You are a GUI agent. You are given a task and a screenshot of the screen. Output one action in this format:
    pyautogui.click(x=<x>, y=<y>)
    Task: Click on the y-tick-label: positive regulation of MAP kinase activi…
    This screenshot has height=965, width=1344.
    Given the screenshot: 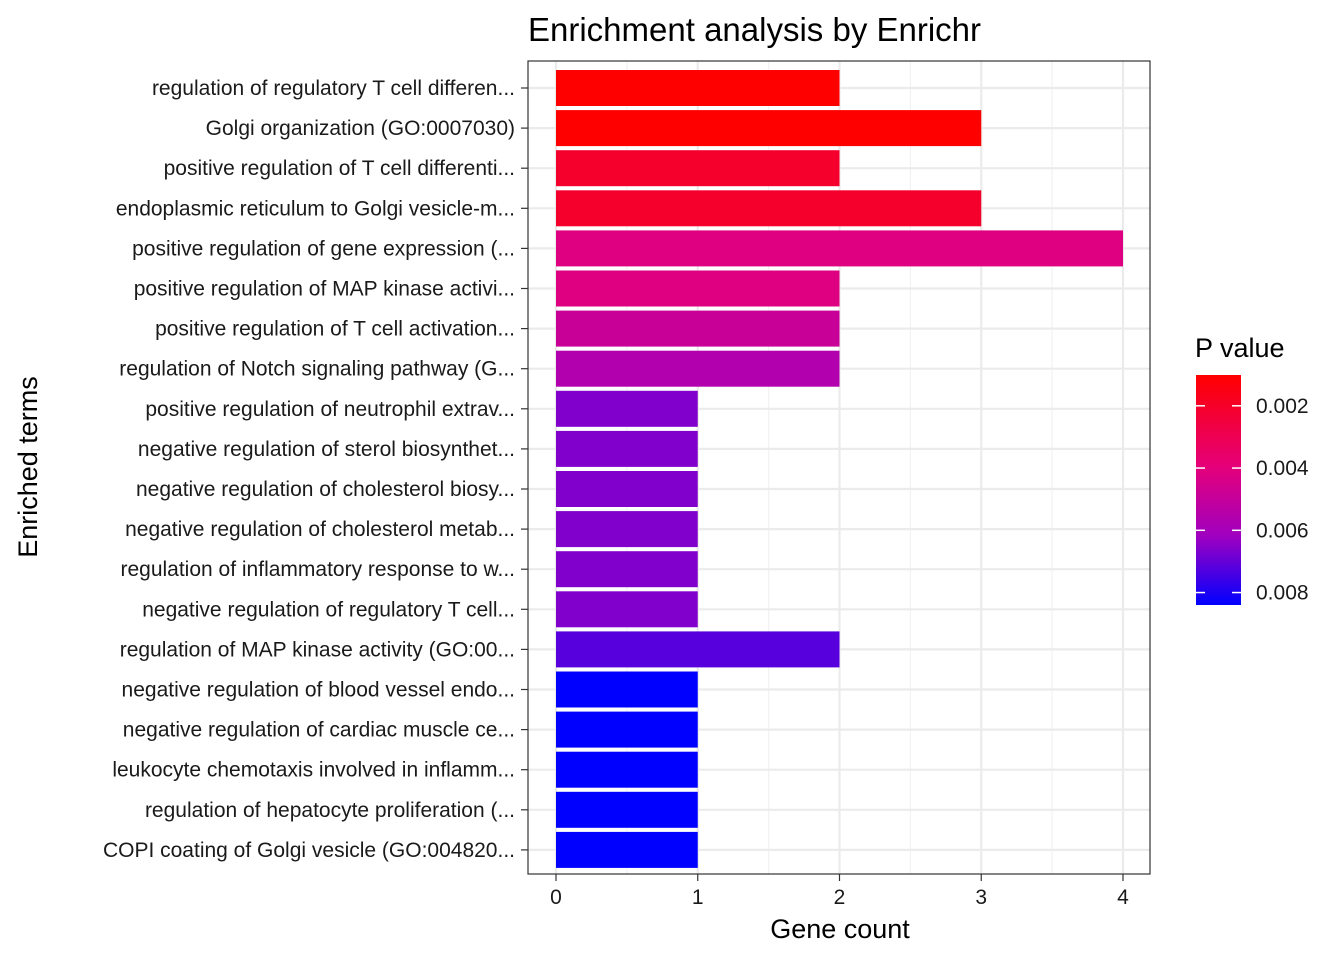 What is the action you would take?
    pyautogui.click(x=324, y=289)
    